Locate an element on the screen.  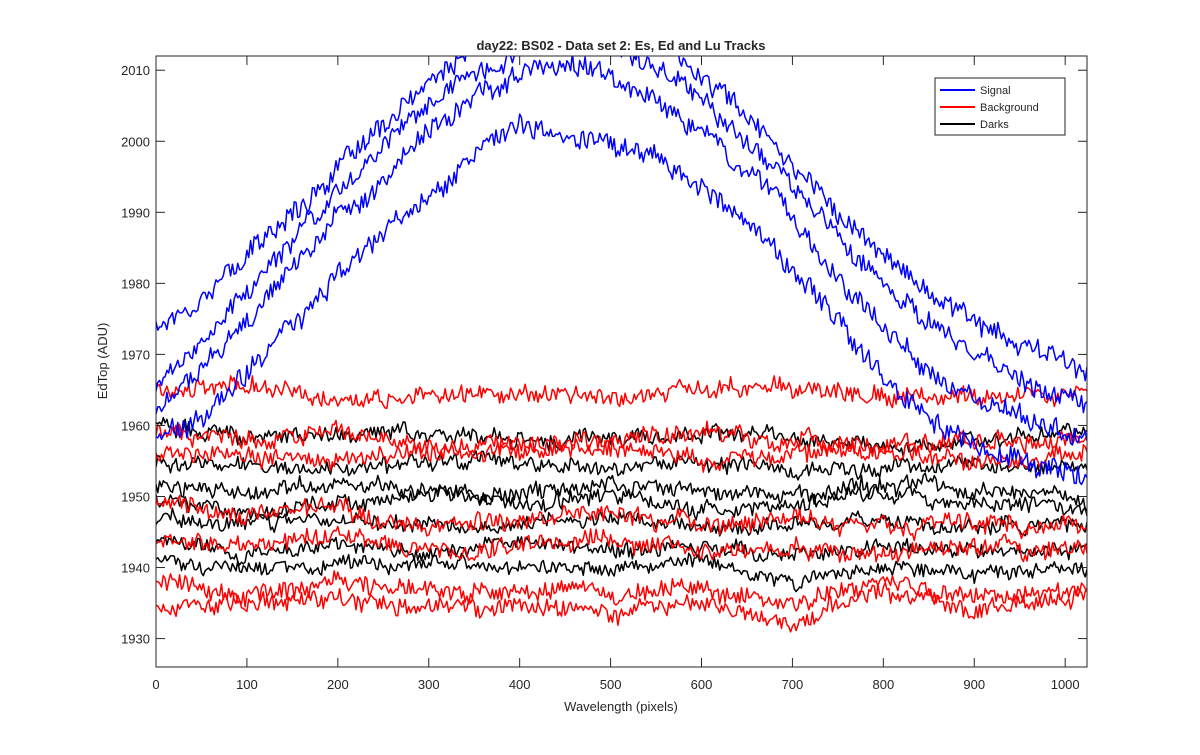
y-tick-label: 1950 is located at coordinates (135, 496).